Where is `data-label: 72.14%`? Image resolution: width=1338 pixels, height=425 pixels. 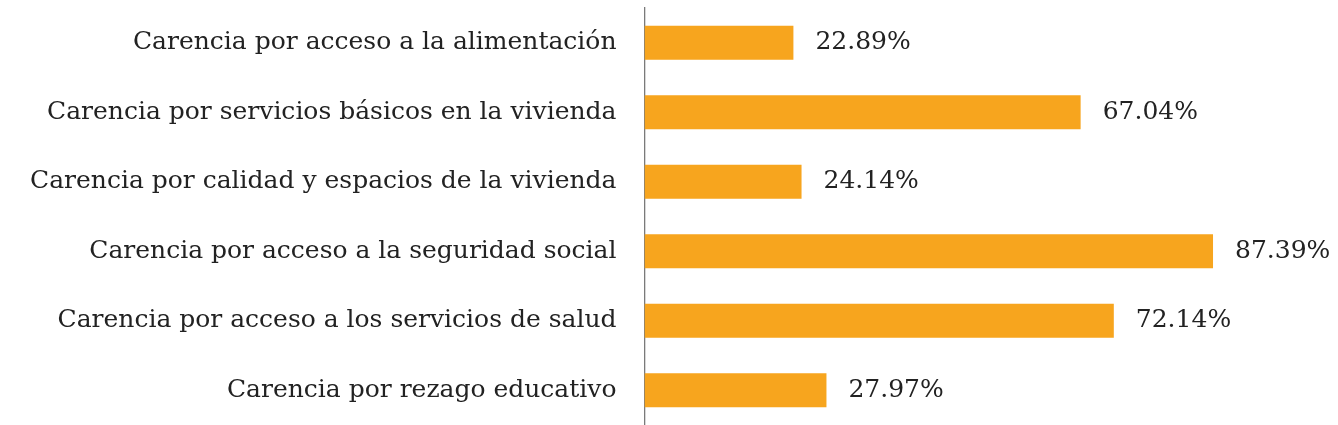
data-label: 72.14% is located at coordinates (1183, 319).